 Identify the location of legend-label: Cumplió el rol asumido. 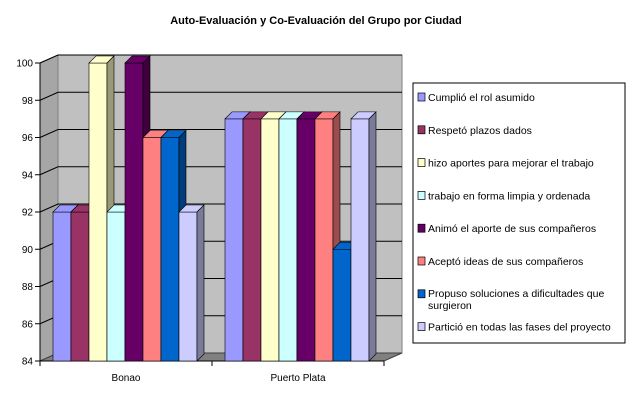
(481, 98).